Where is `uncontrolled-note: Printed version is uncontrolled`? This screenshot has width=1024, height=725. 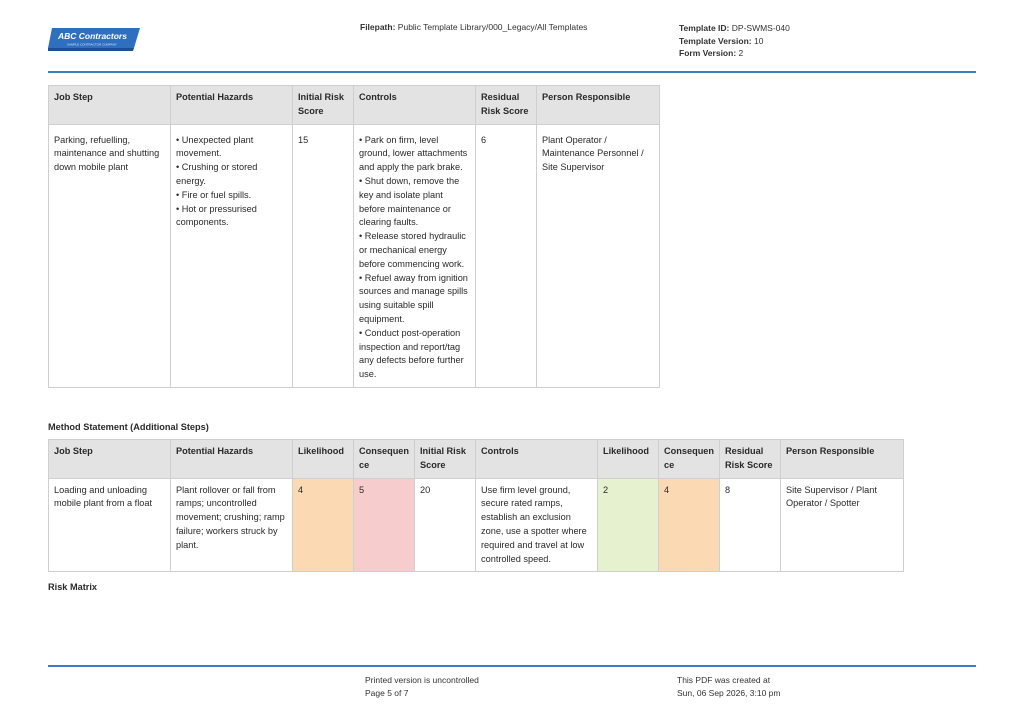 uncontrolled-note: Printed version is uncontrolled is located at coordinates (422, 680).